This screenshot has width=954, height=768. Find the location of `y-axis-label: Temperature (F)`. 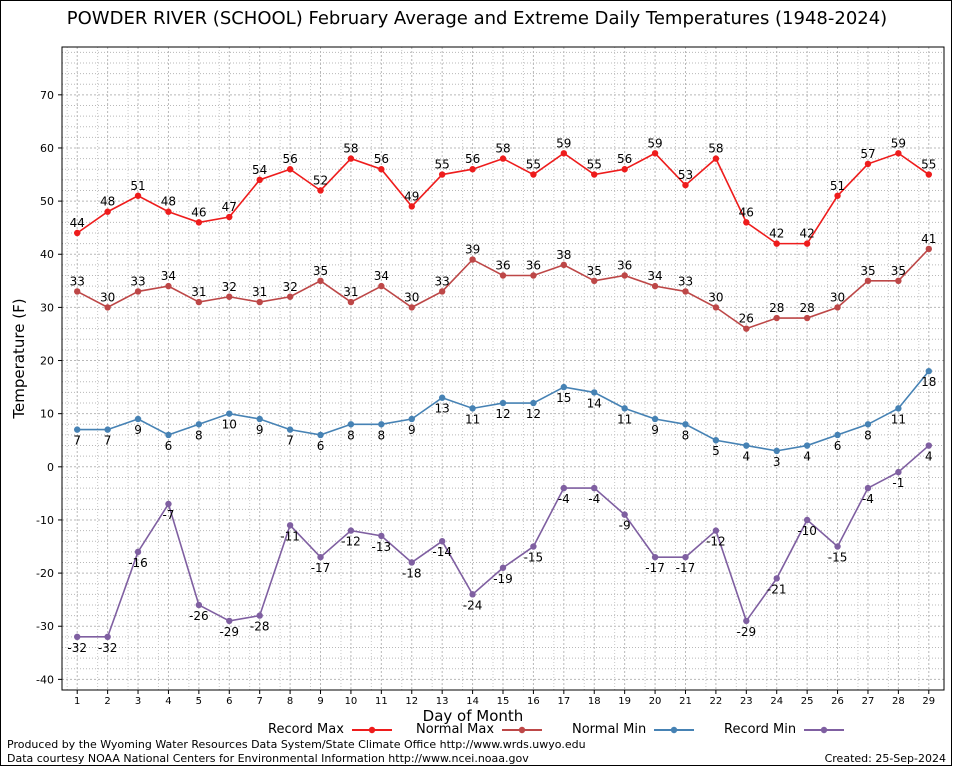

y-axis-label: Temperature (F) is located at coordinates (19, 358).